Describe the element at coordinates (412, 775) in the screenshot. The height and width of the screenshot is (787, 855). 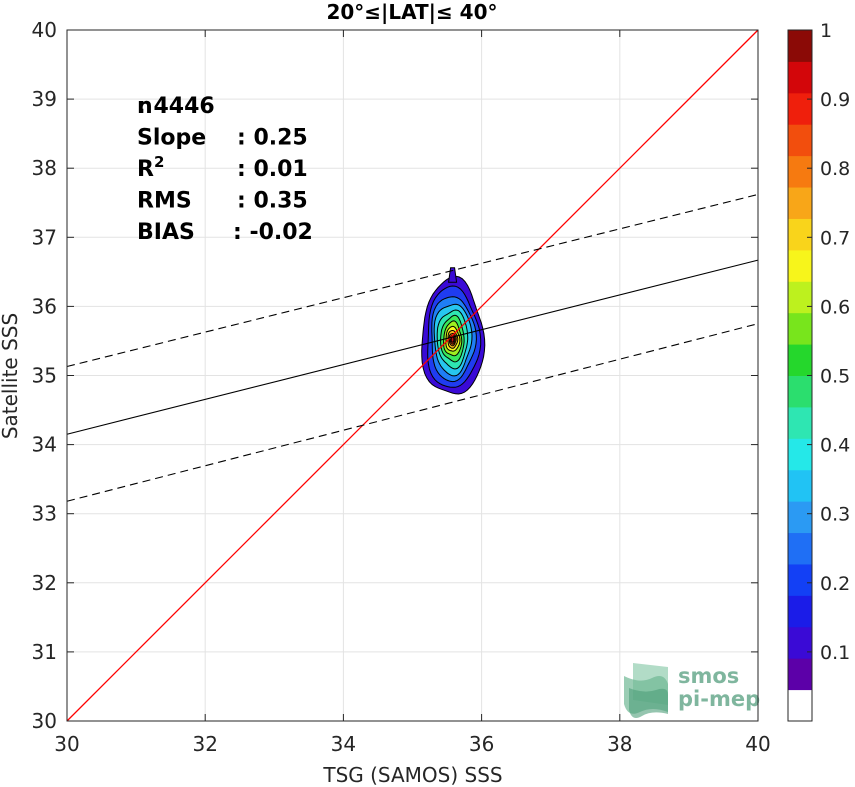
I see `x-axis-label: TSG (SAMOS) SSS` at that location.